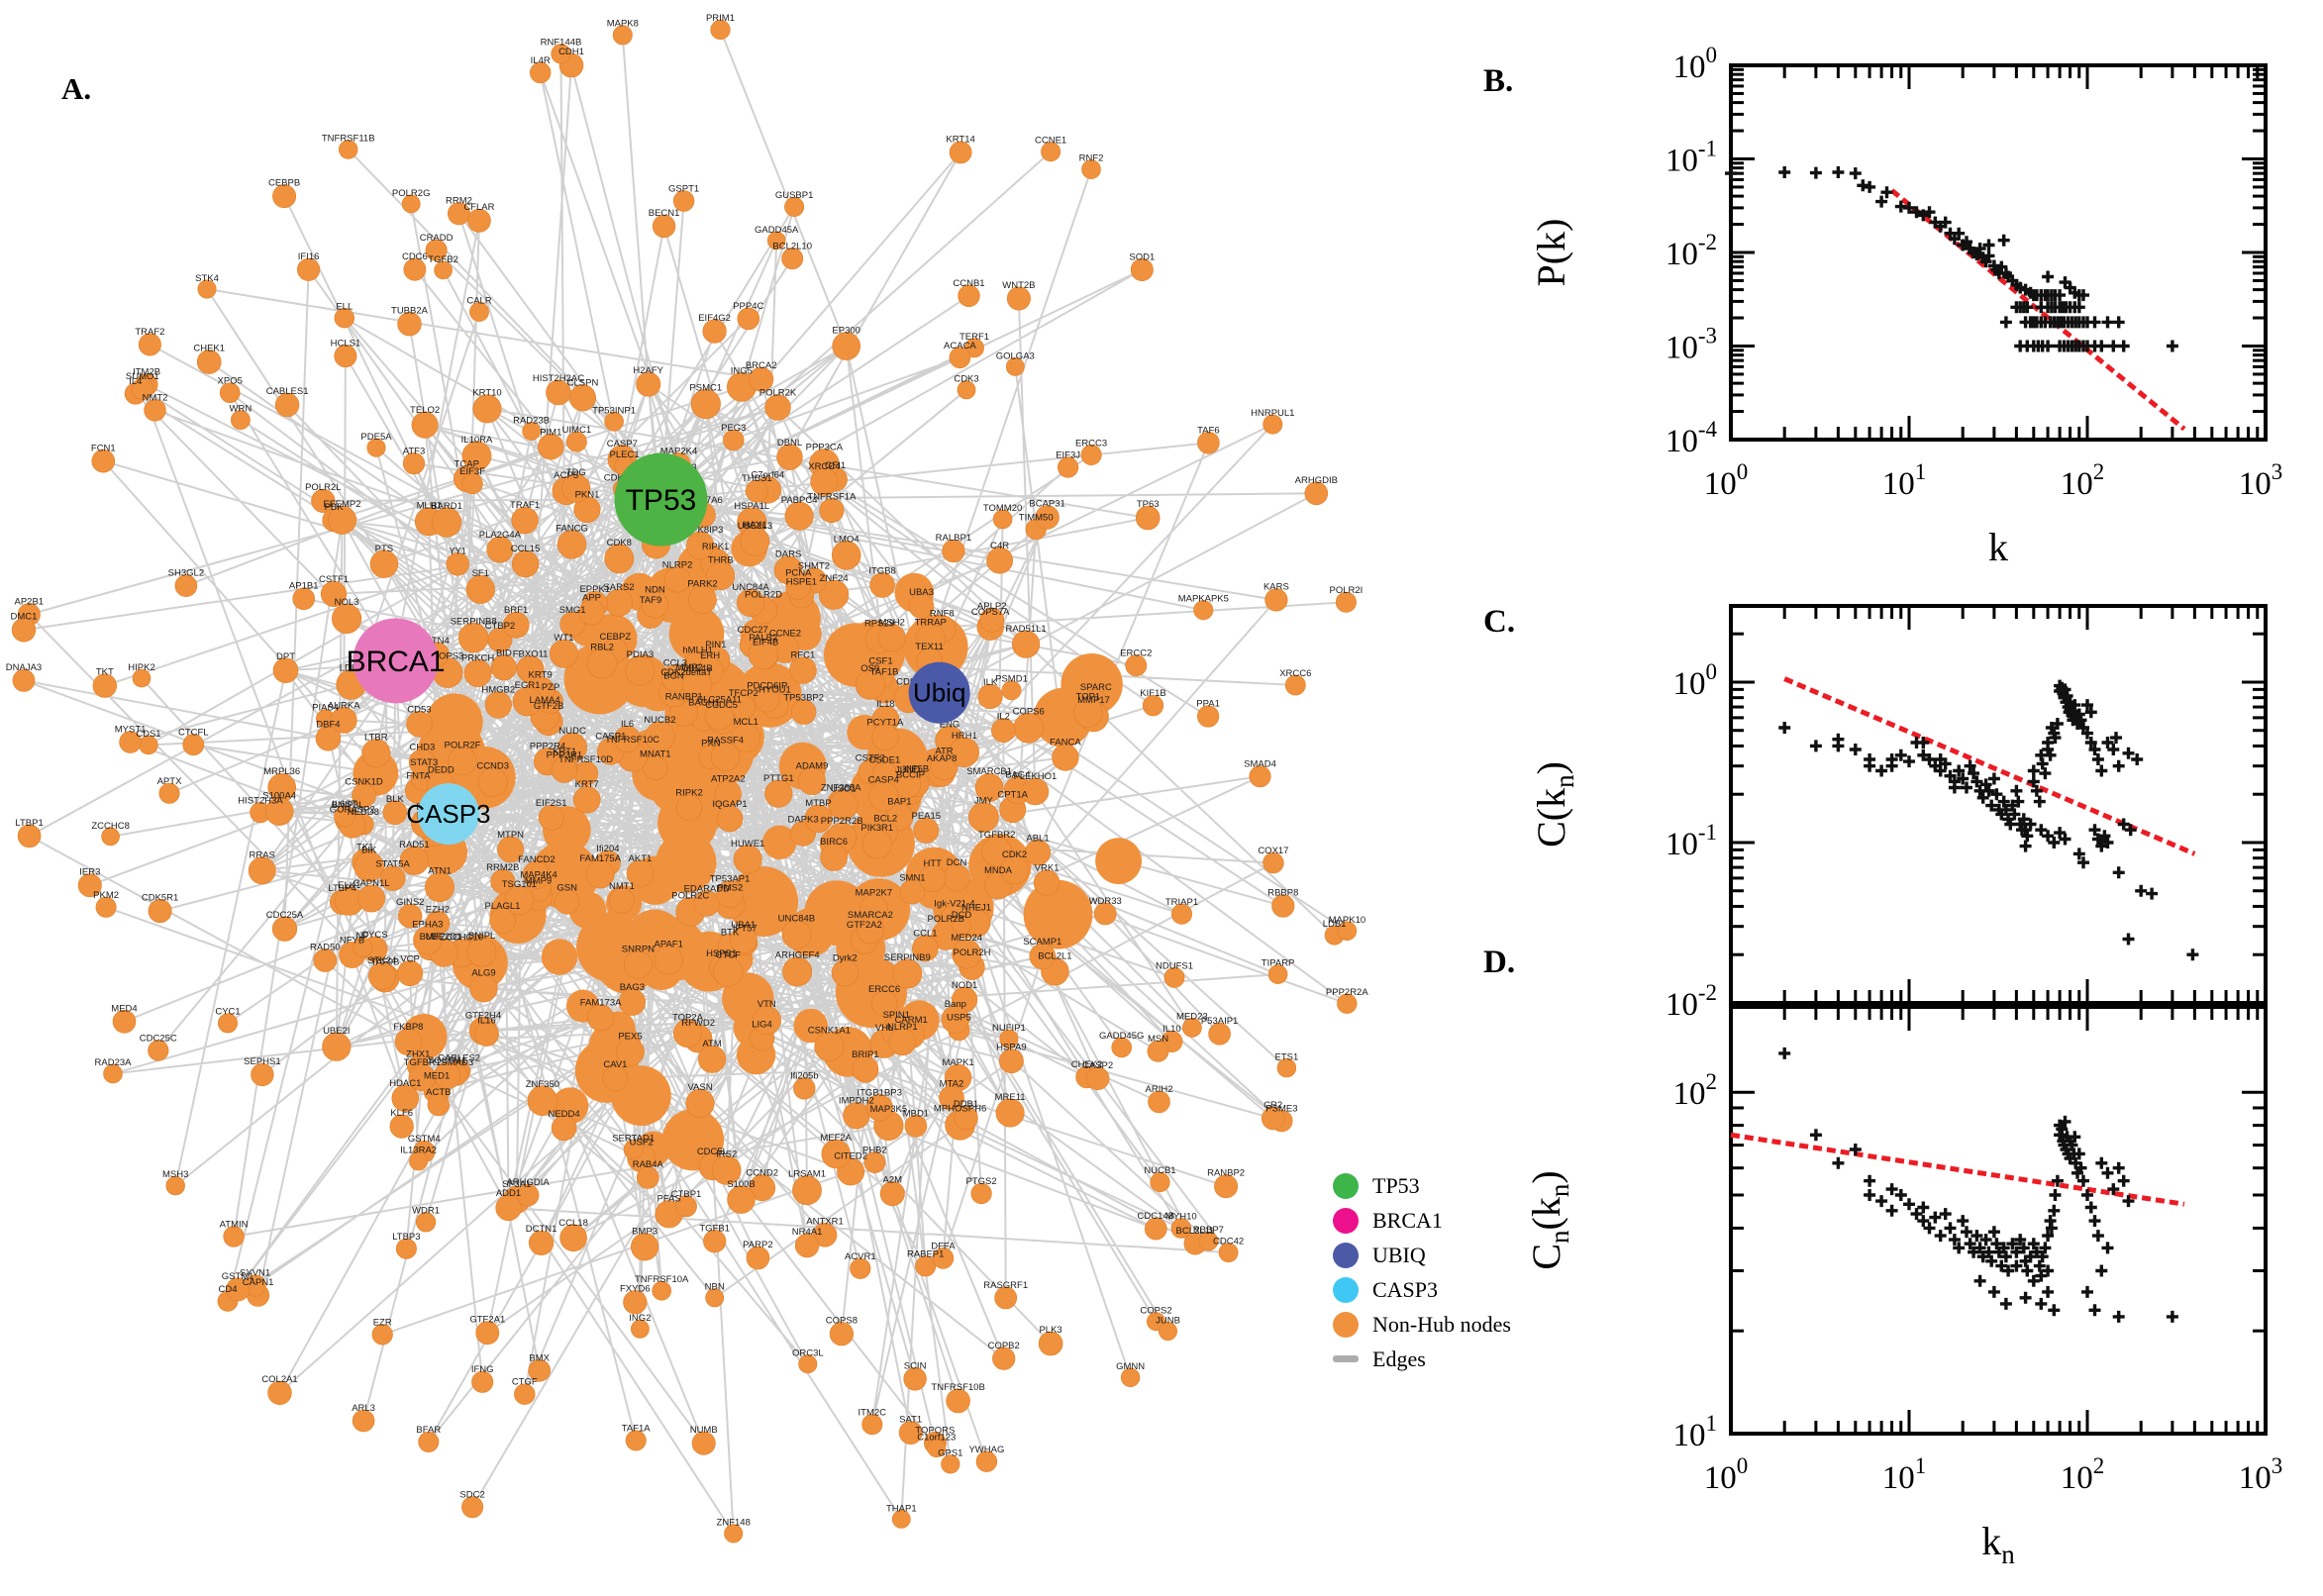  Describe the element at coordinates (209, 349) in the screenshot. I see `gene-label: CHEK1` at that location.